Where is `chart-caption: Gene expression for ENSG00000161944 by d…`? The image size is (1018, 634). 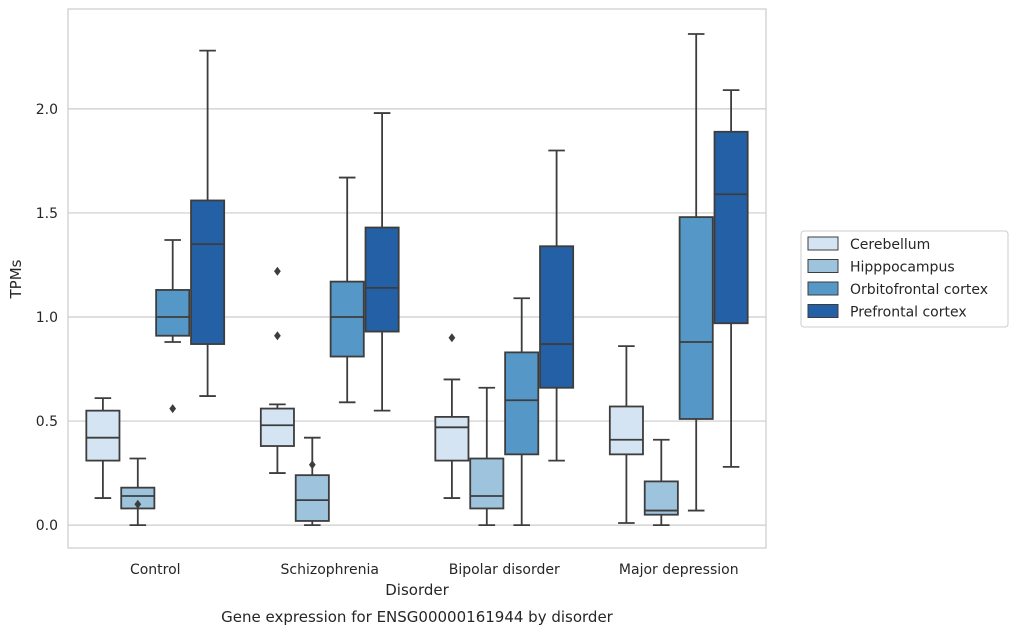 chart-caption: Gene expression for ENSG00000161944 by d… is located at coordinates (417, 617).